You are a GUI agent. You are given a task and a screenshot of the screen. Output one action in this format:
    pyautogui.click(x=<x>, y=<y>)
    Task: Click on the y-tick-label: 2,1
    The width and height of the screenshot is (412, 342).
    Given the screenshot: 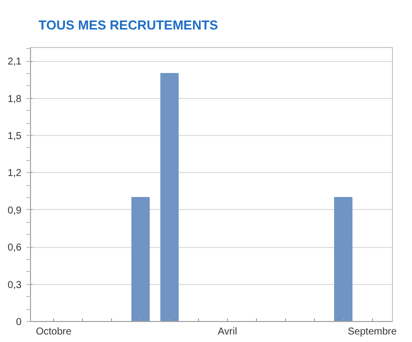 What is the action you would take?
    pyautogui.click(x=15, y=62)
    